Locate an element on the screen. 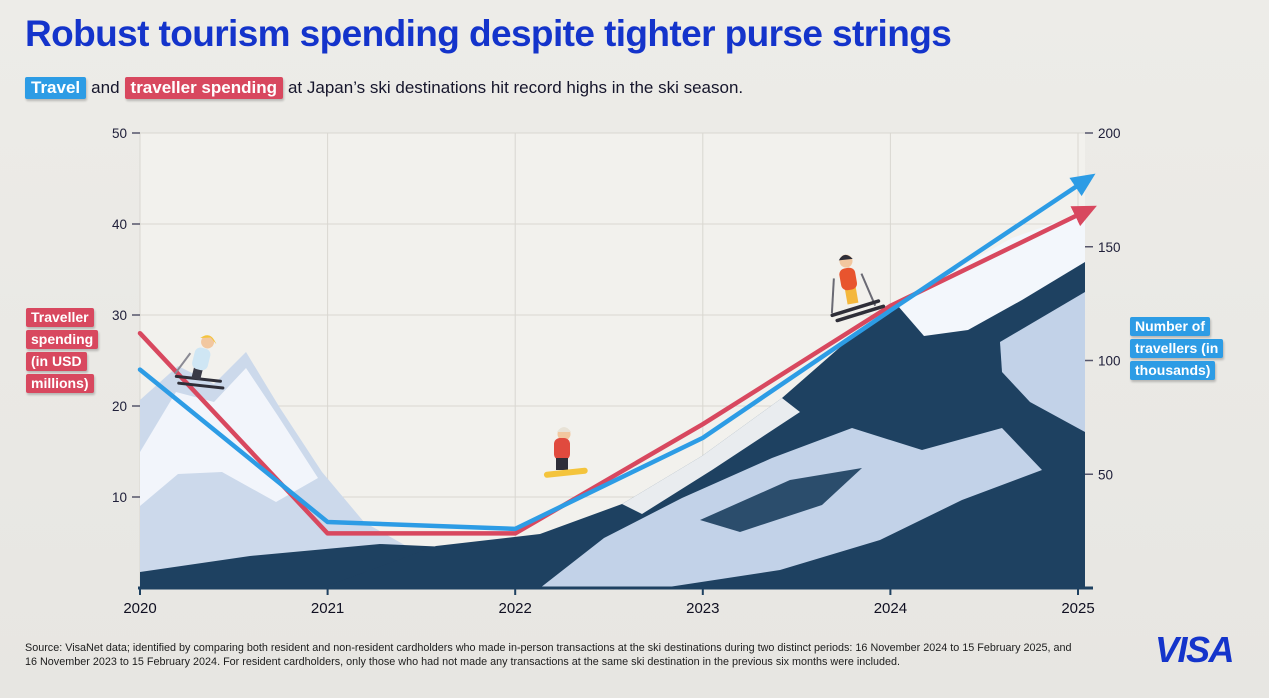 The width and height of the screenshot is (1269, 698). snowboarder-legs is located at coordinates (562, 464).